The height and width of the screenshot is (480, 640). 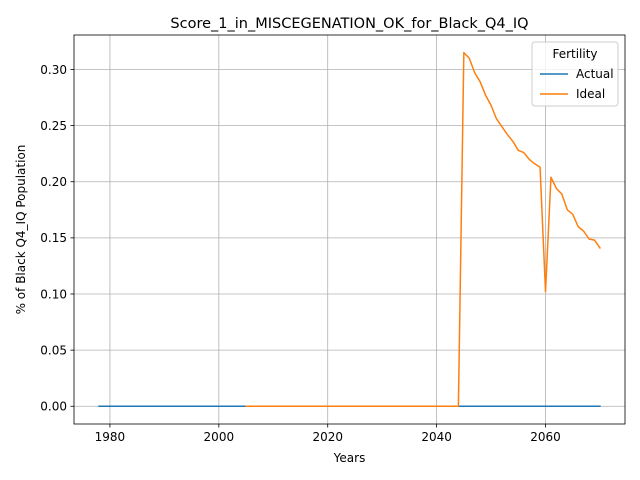 I want to click on x-tick-label: 2060, so click(x=545, y=437).